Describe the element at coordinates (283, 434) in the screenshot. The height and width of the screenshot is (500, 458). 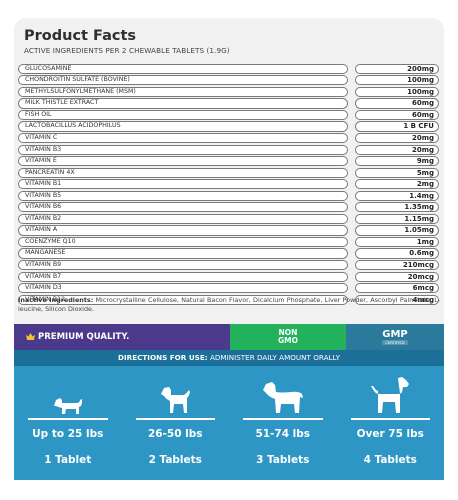
I see `weight-range: 51-74 lbs` at that location.